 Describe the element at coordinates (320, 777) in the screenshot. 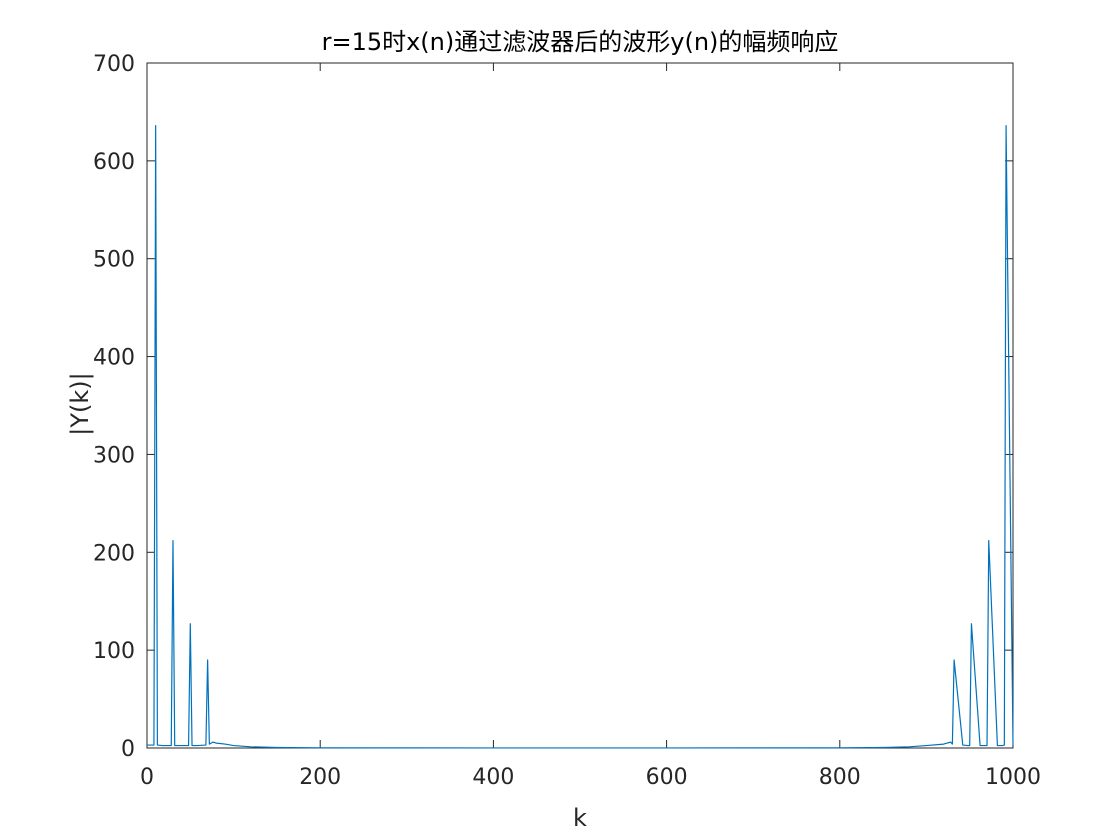

I see `x-axis-tick-label: 200` at that location.